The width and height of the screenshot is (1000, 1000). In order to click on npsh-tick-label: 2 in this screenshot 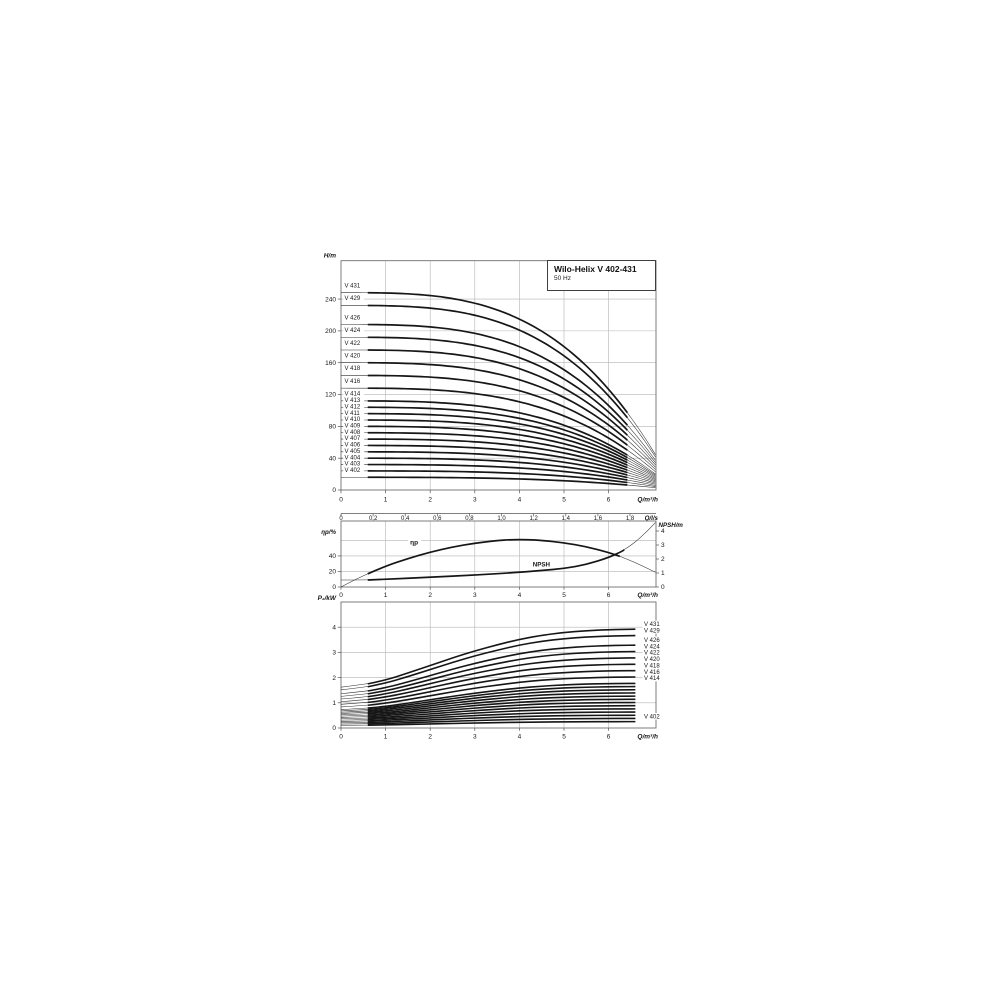, I will do `click(663, 559)`.